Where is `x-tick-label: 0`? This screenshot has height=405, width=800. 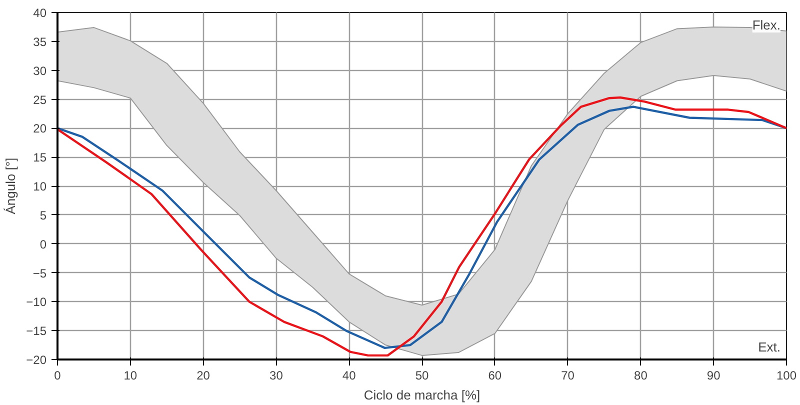 x-tick-label: 0 is located at coordinates (58, 375).